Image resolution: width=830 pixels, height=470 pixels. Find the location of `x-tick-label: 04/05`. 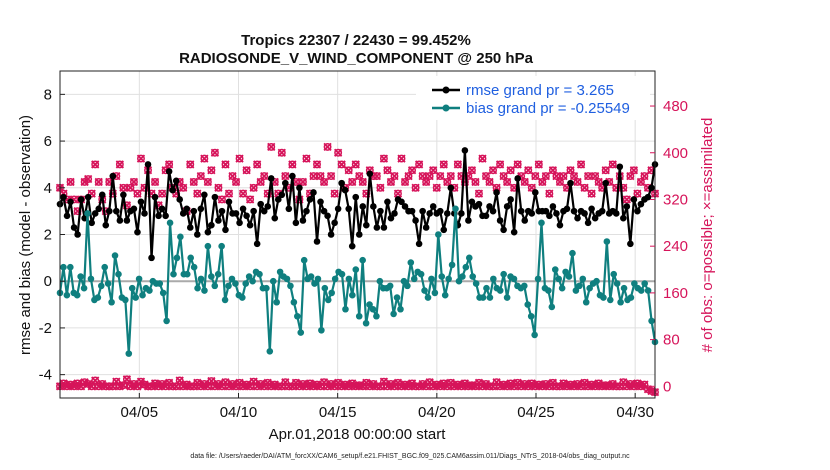

x-tick-label: 04/05 is located at coordinates (140, 412).